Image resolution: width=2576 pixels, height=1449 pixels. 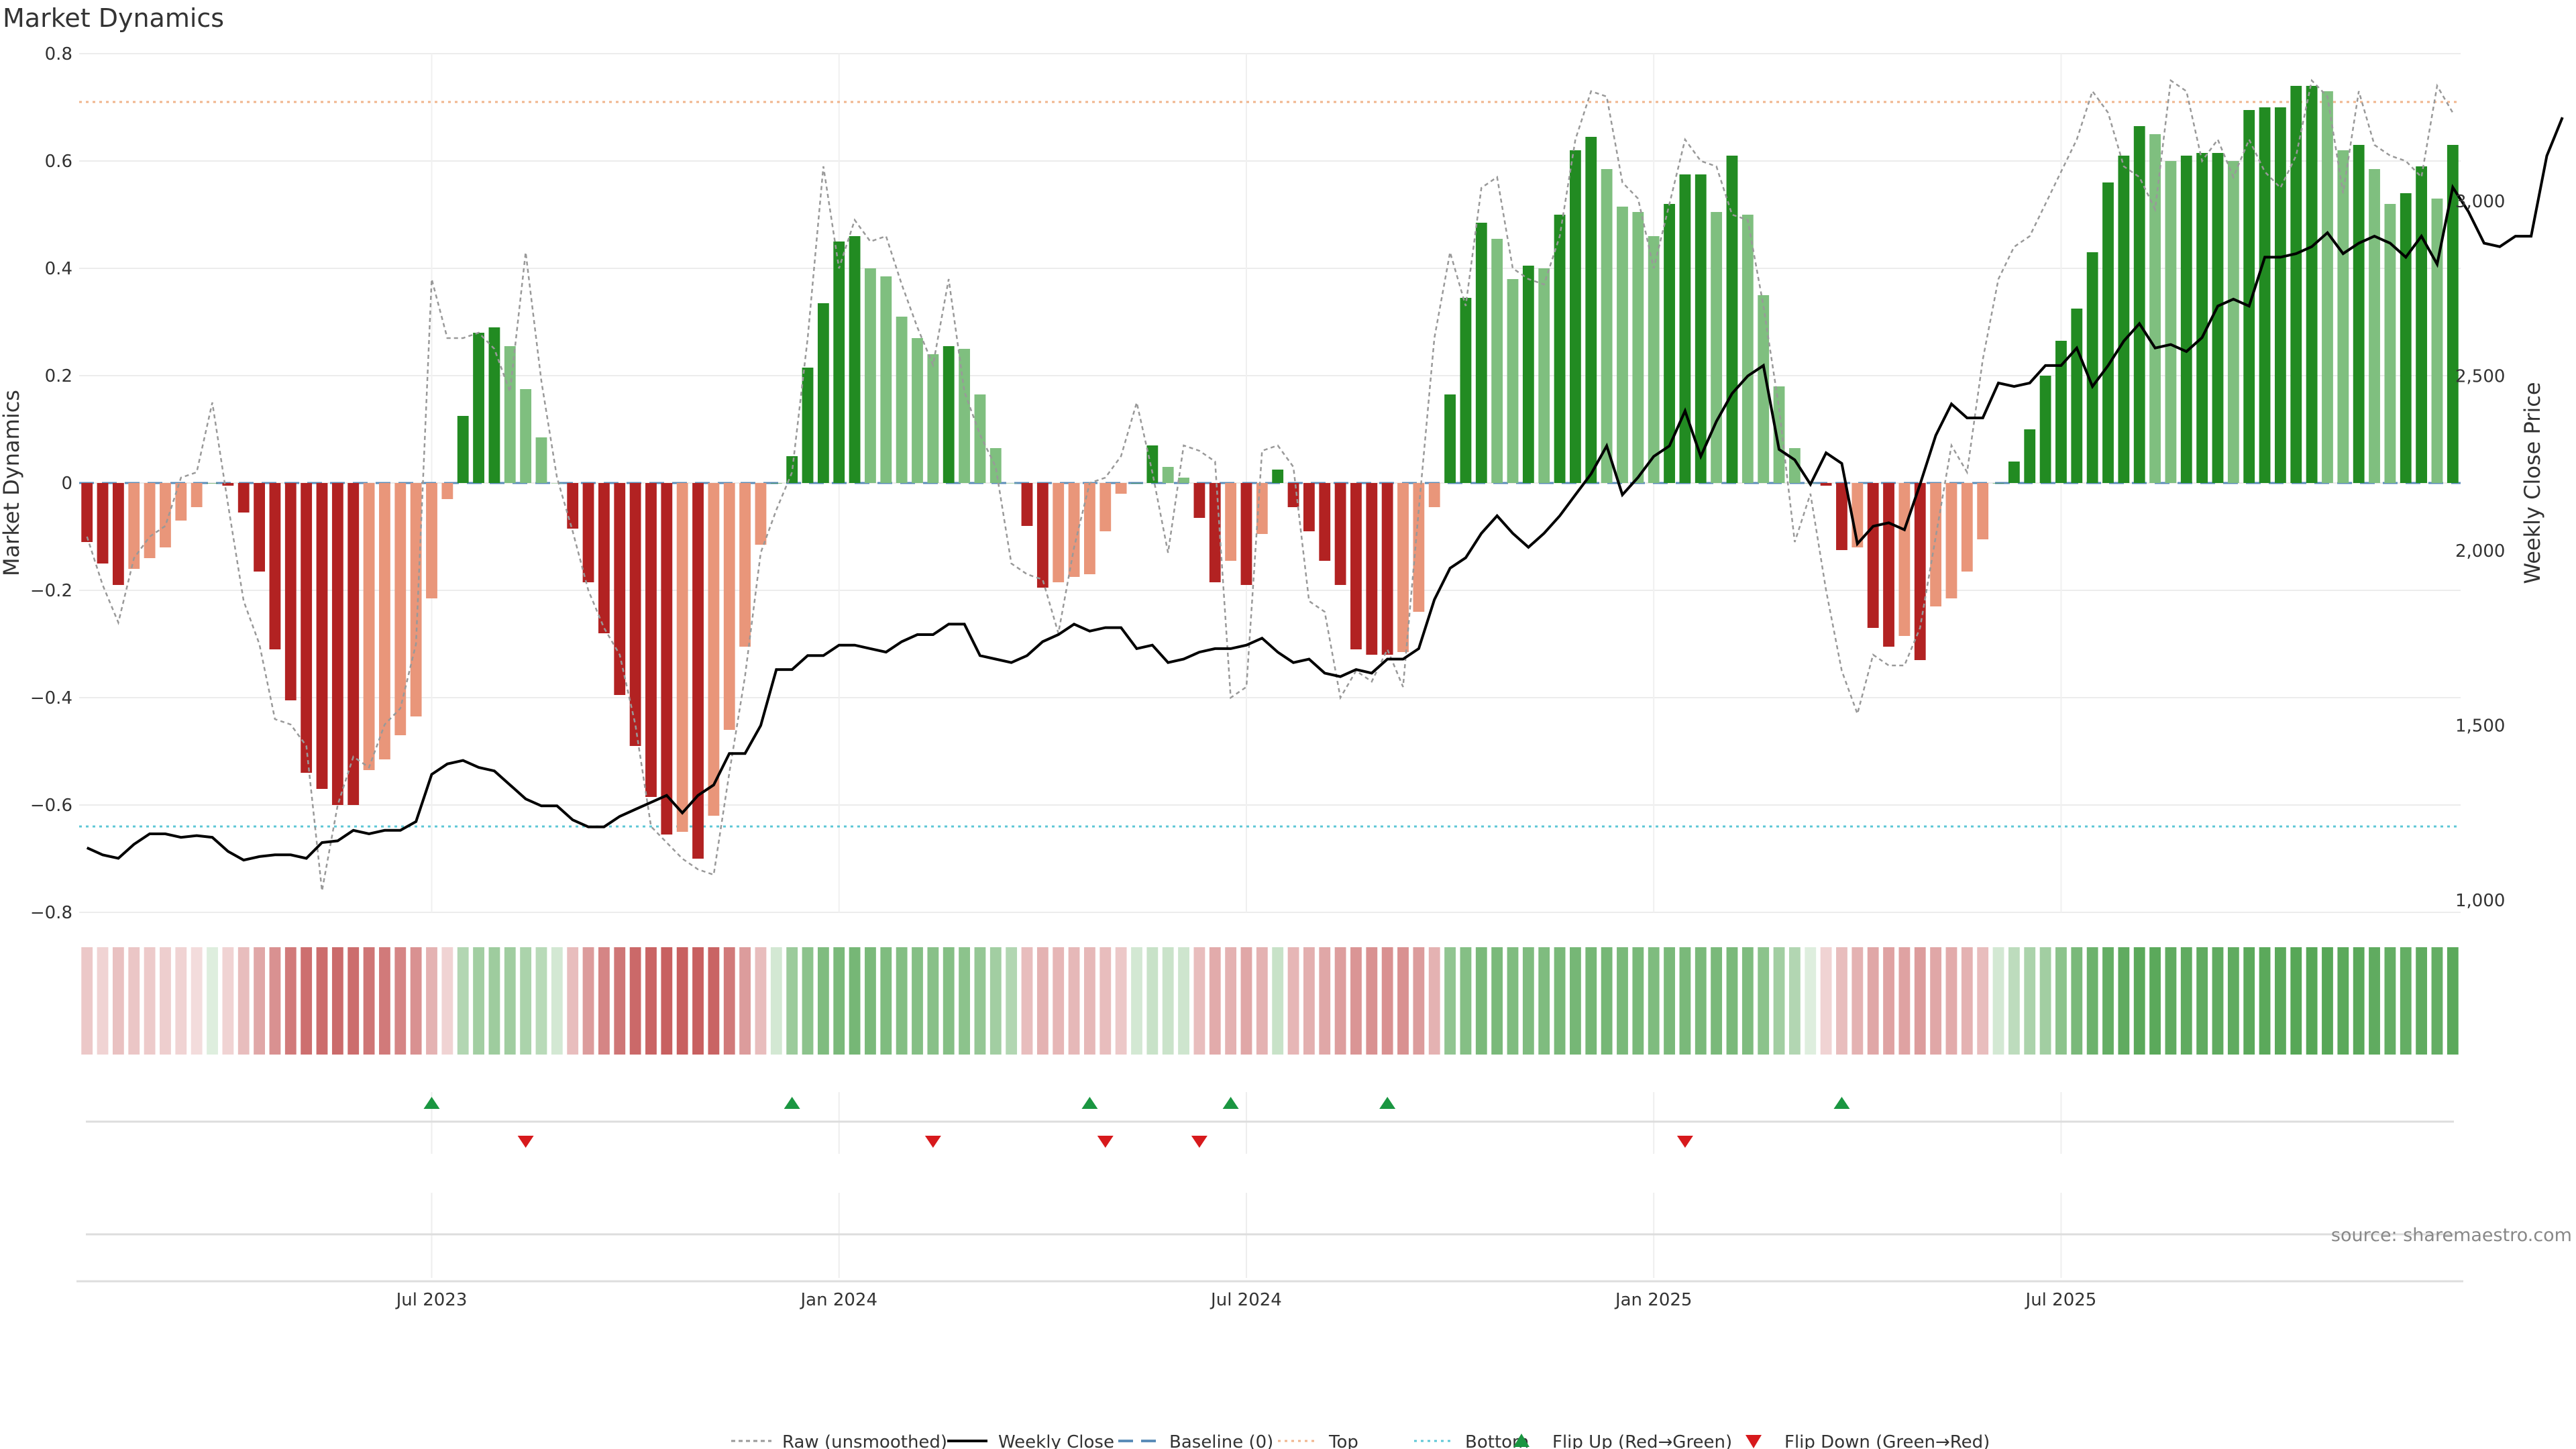 What do you see at coordinates (12, 483) in the screenshot?
I see `left-axis-label: Market Dynamics` at bounding box center [12, 483].